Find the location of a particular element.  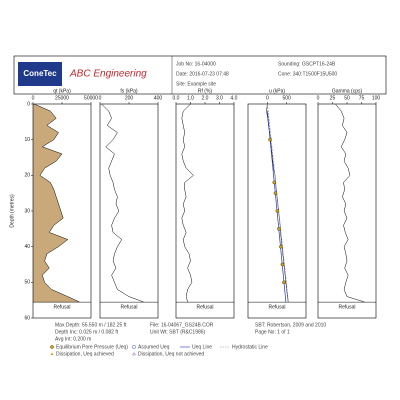

panel-title: Gamma (cps) is located at coordinates (347, 91).